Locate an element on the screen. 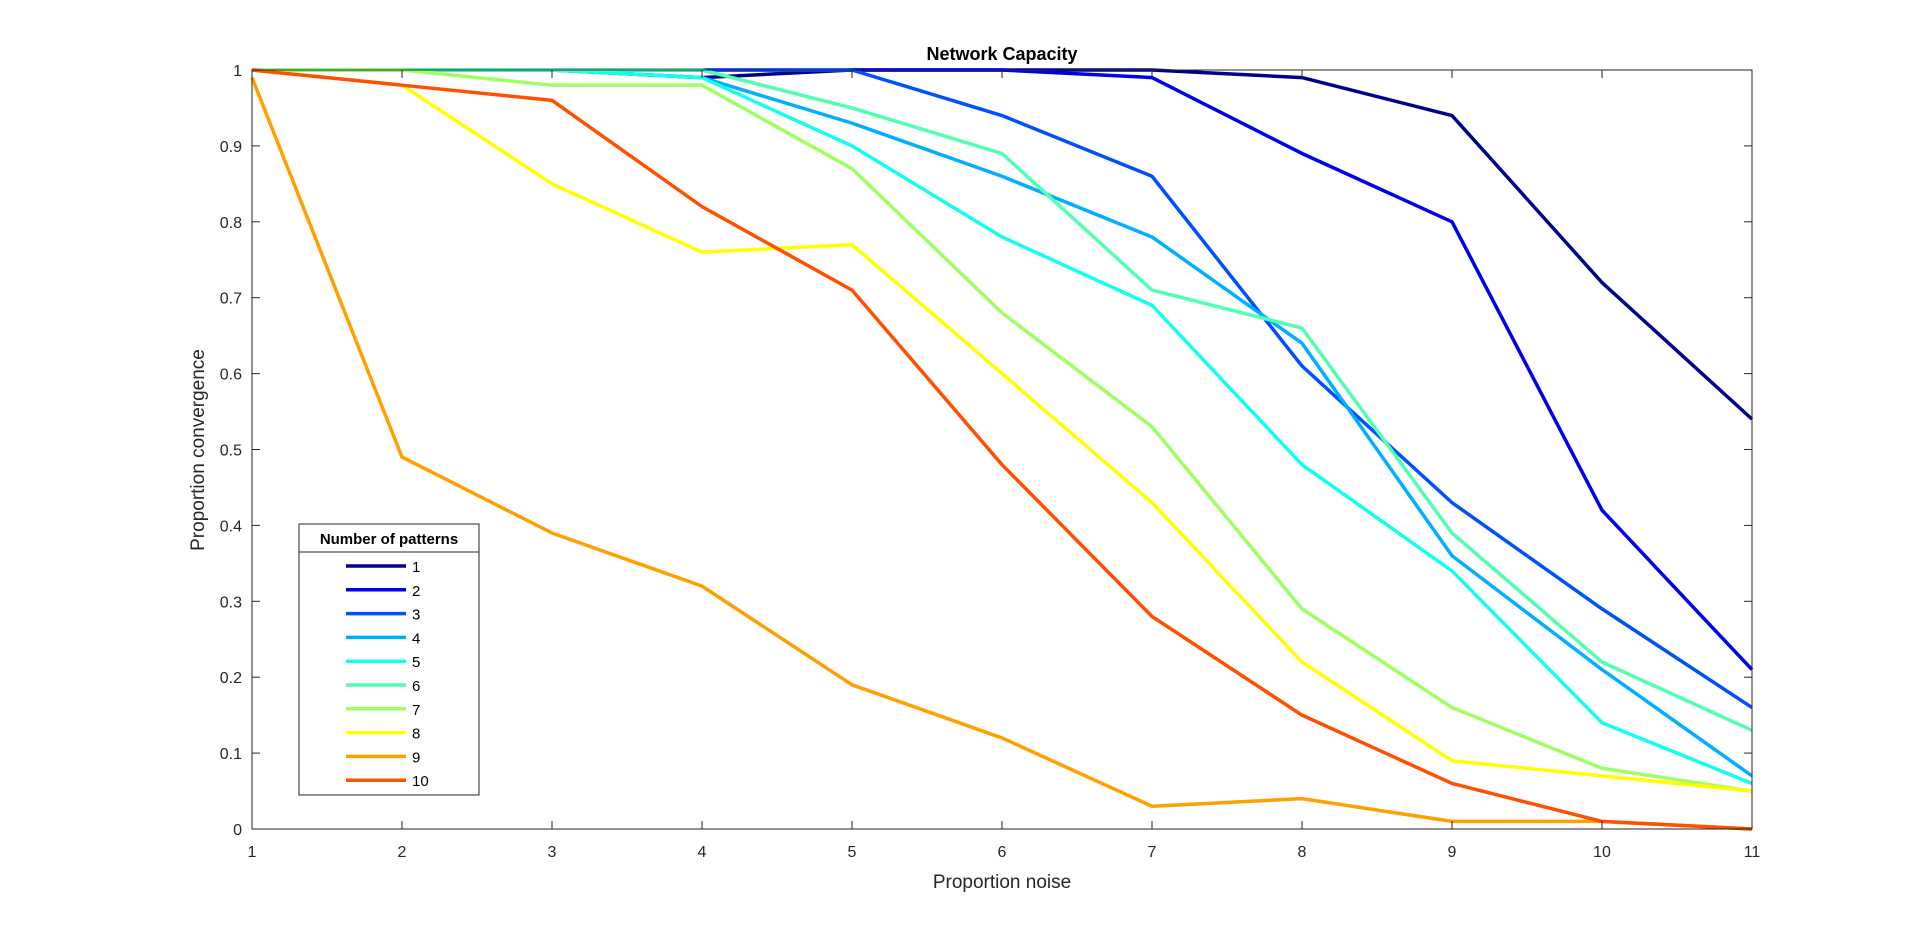  legend-label-1: 1 is located at coordinates (416, 567).